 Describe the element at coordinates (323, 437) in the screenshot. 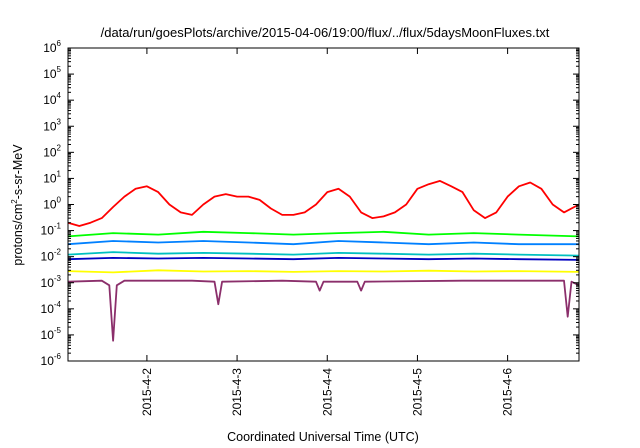

I see `x-axis-label: Coordinated Universal Time (UTC)` at that location.